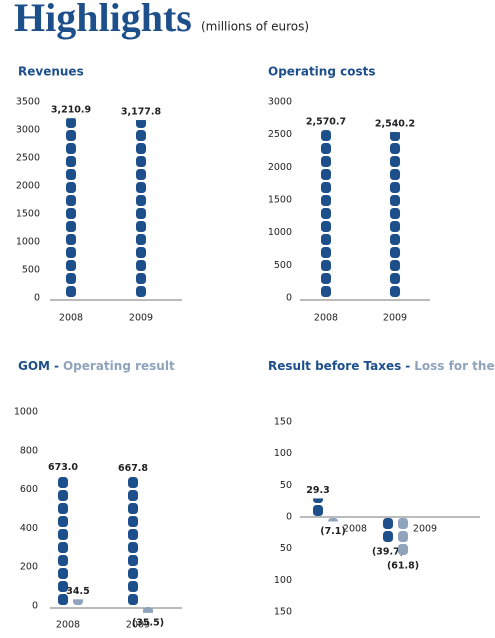 This screenshot has height=638, width=495. I want to click on y-tick-label: 800, so click(29, 450).